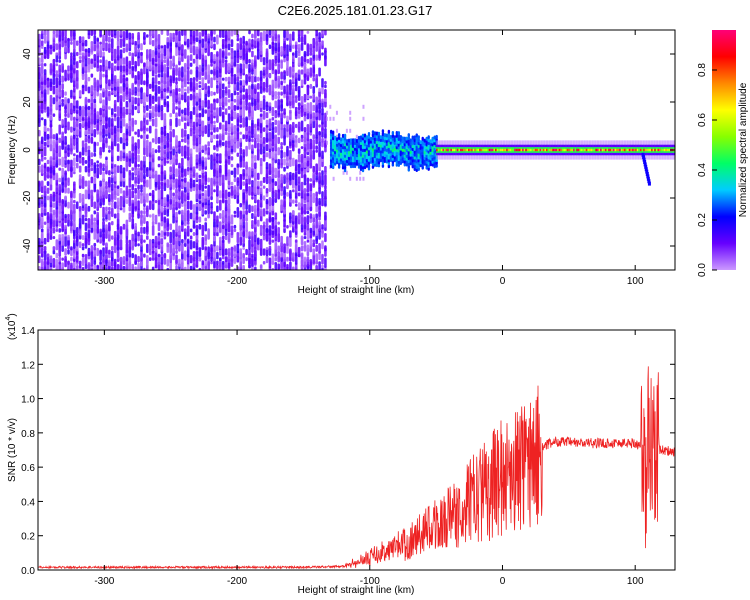 The height and width of the screenshot is (600, 750). I want to click on heat-cell-2094, so click(203, 50).